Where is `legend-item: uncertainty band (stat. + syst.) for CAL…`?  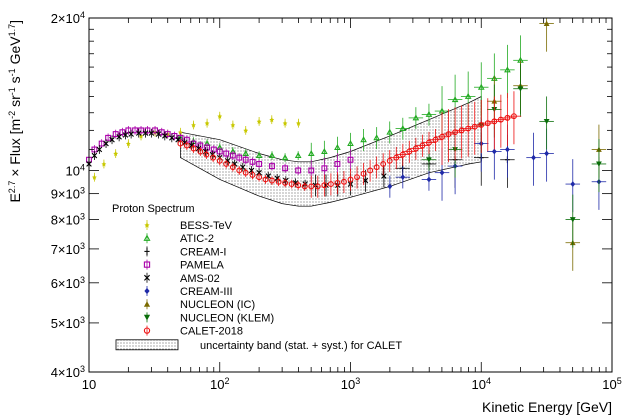
legend-item: uncertainty band (stat. + syst.) for CAL… is located at coordinates (258, 345).